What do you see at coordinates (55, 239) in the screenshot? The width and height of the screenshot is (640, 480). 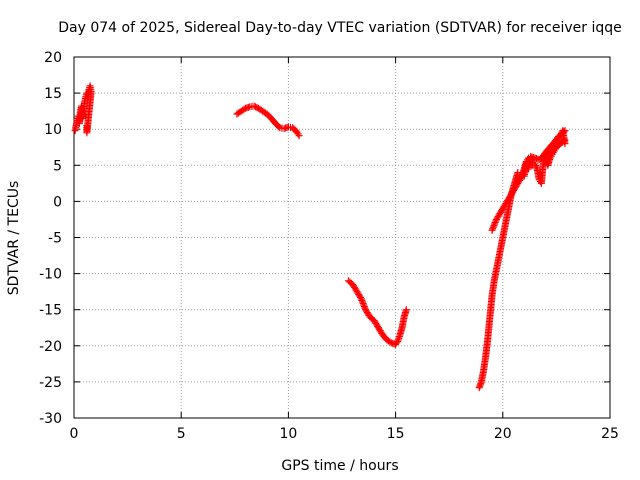 I see `y-tick-label: -5` at bounding box center [55, 239].